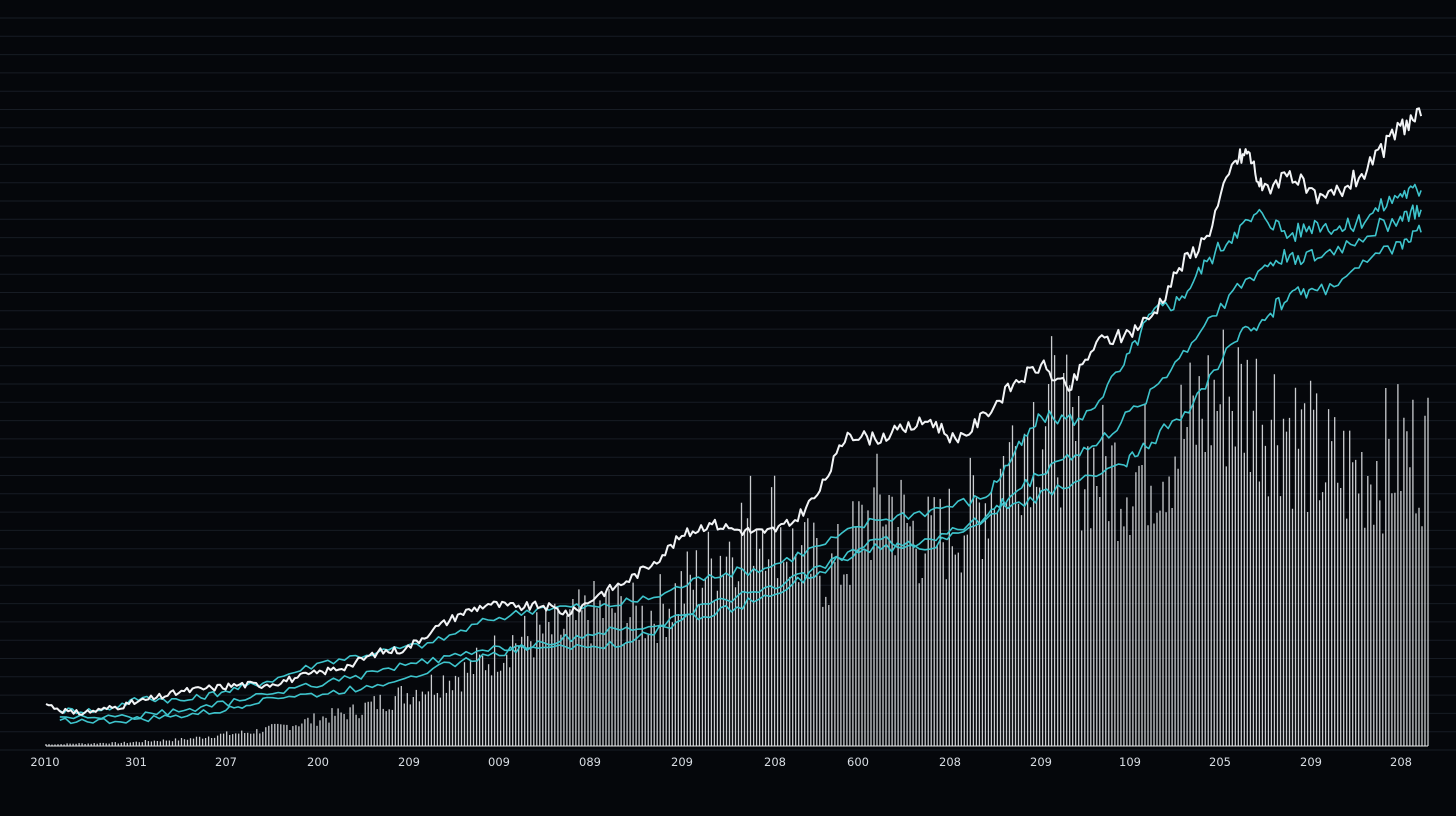 The height and width of the screenshot is (816, 1456). I want to click on x-tick-label: 600, so click(858, 762).